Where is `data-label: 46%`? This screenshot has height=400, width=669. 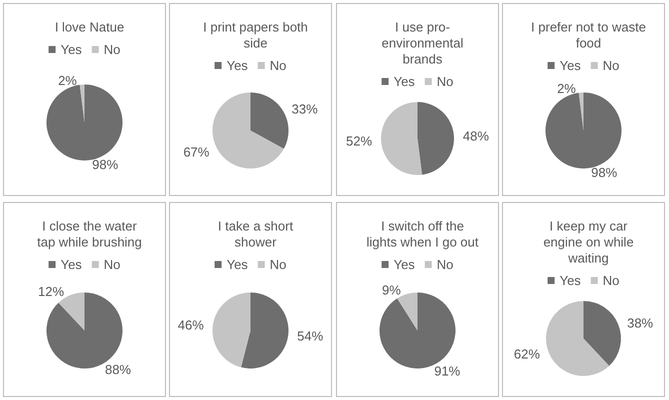
data-label: 46% is located at coordinates (191, 325).